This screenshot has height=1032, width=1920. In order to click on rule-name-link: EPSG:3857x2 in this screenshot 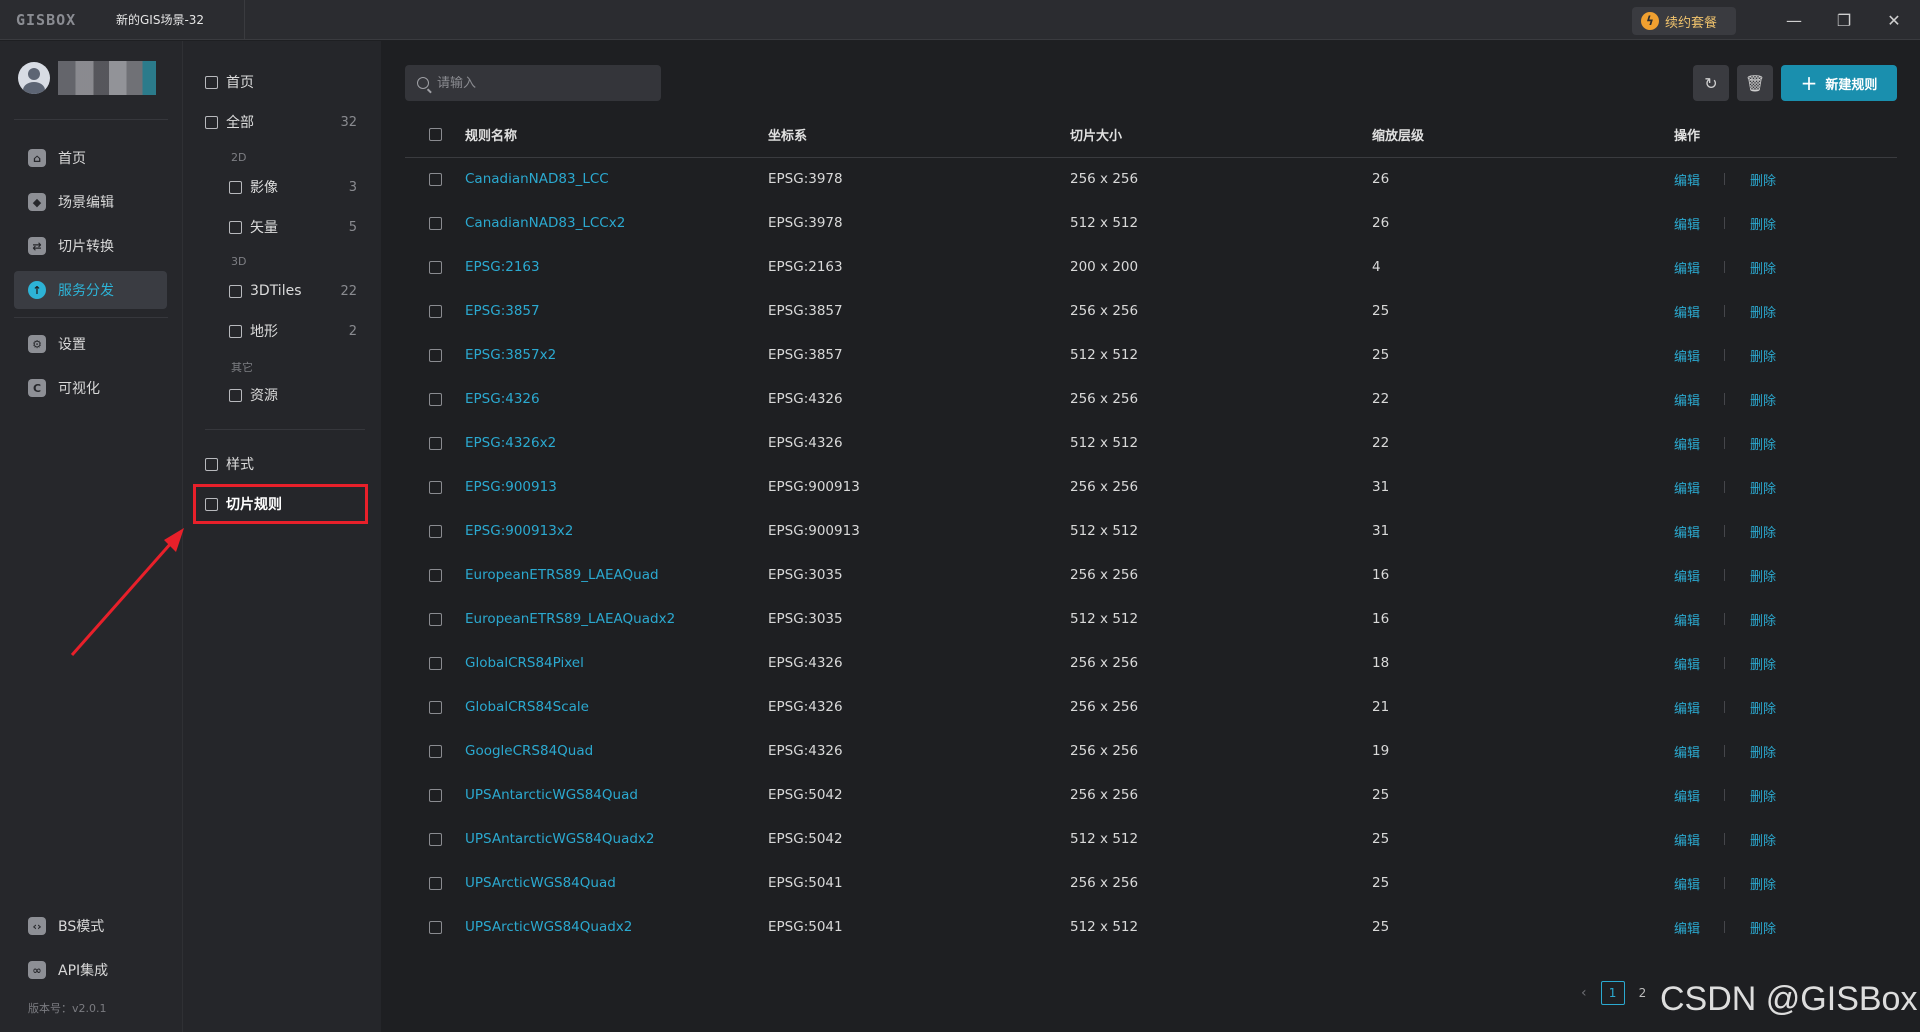, I will do `click(511, 355)`.